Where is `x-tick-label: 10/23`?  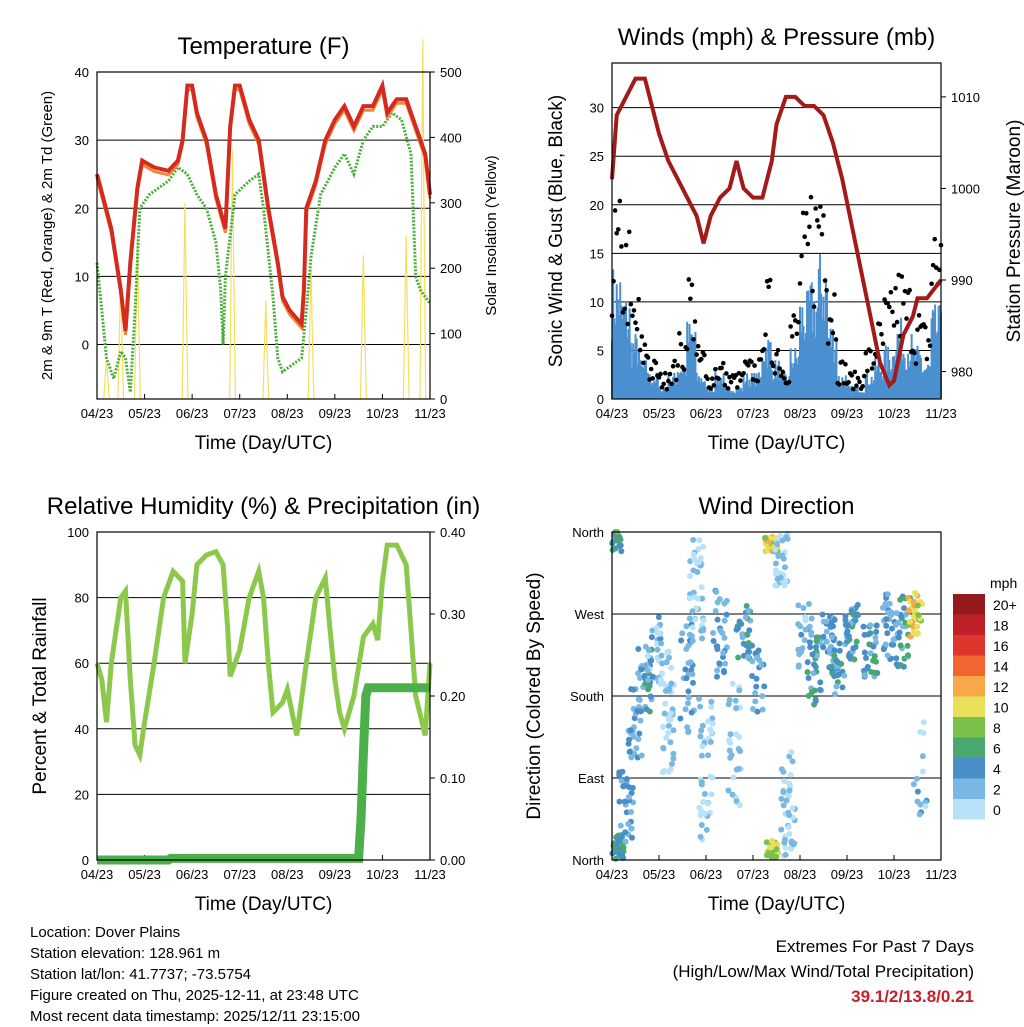 x-tick-label: 10/23 is located at coordinates (894, 413).